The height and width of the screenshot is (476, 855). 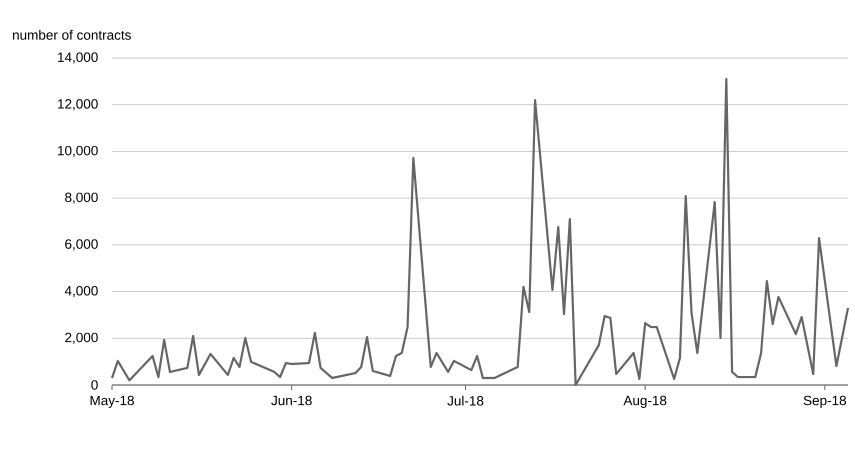 What do you see at coordinates (112, 402) in the screenshot?
I see `x-tick-label: May-18` at bounding box center [112, 402].